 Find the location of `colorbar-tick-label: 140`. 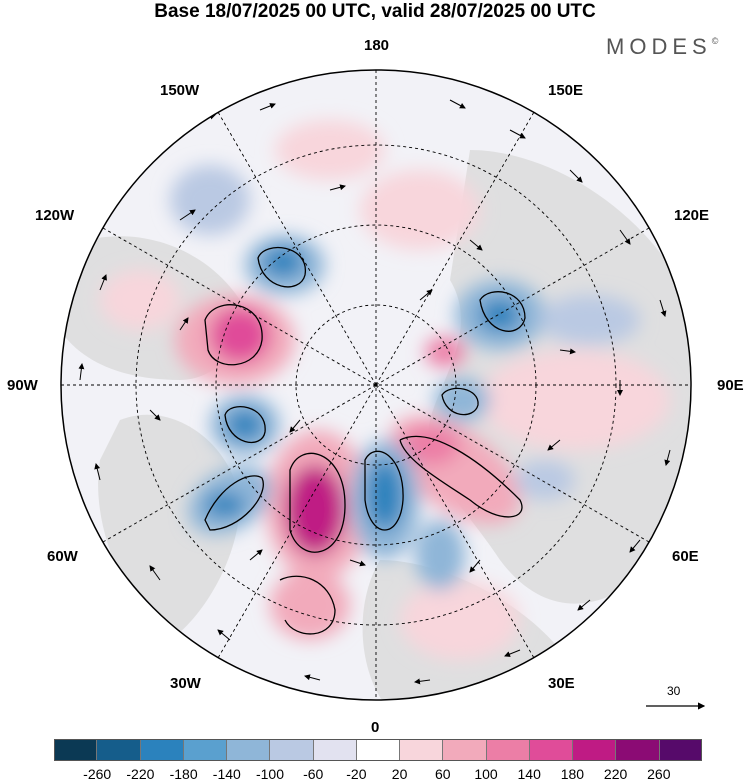

colorbar-tick-label: 140 is located at coordinates (529, 774).